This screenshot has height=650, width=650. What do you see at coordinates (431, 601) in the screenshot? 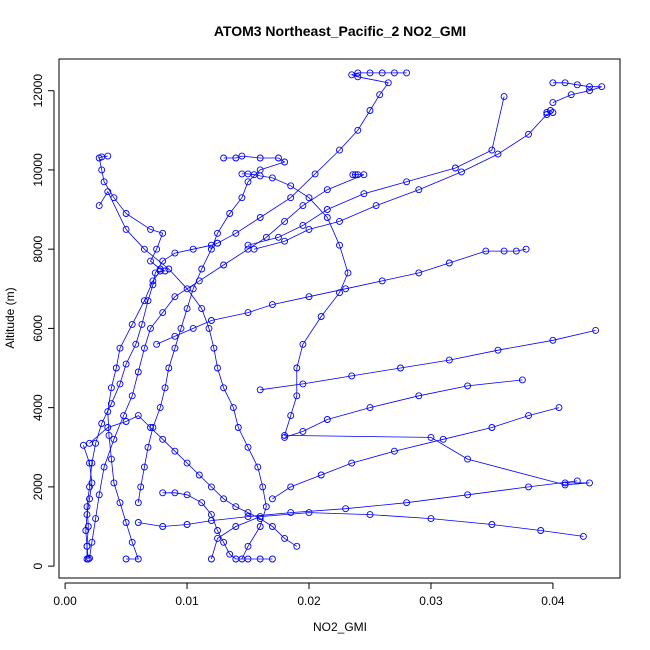
I see `x-tick-label: 0.03` at bounding box center [431, 601].